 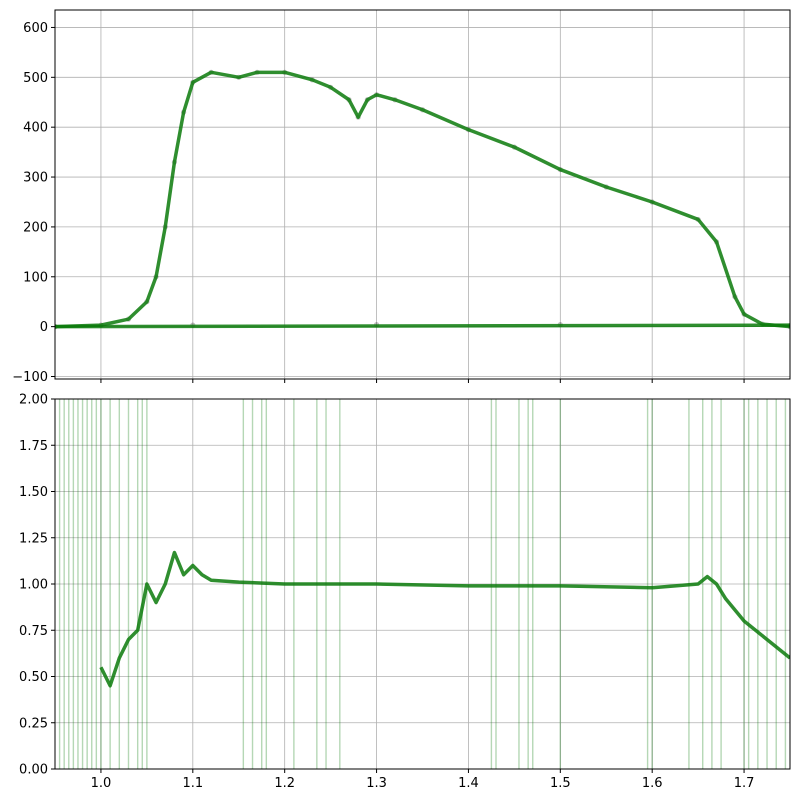 I want to click on y-tick-label: 2.00, so click(x=33, y=400).